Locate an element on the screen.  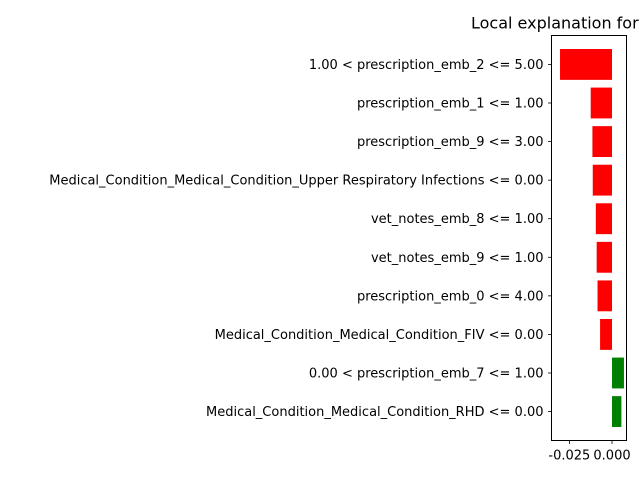
x-tick-label-1: 0.000 is located at coordinates (611, 456).